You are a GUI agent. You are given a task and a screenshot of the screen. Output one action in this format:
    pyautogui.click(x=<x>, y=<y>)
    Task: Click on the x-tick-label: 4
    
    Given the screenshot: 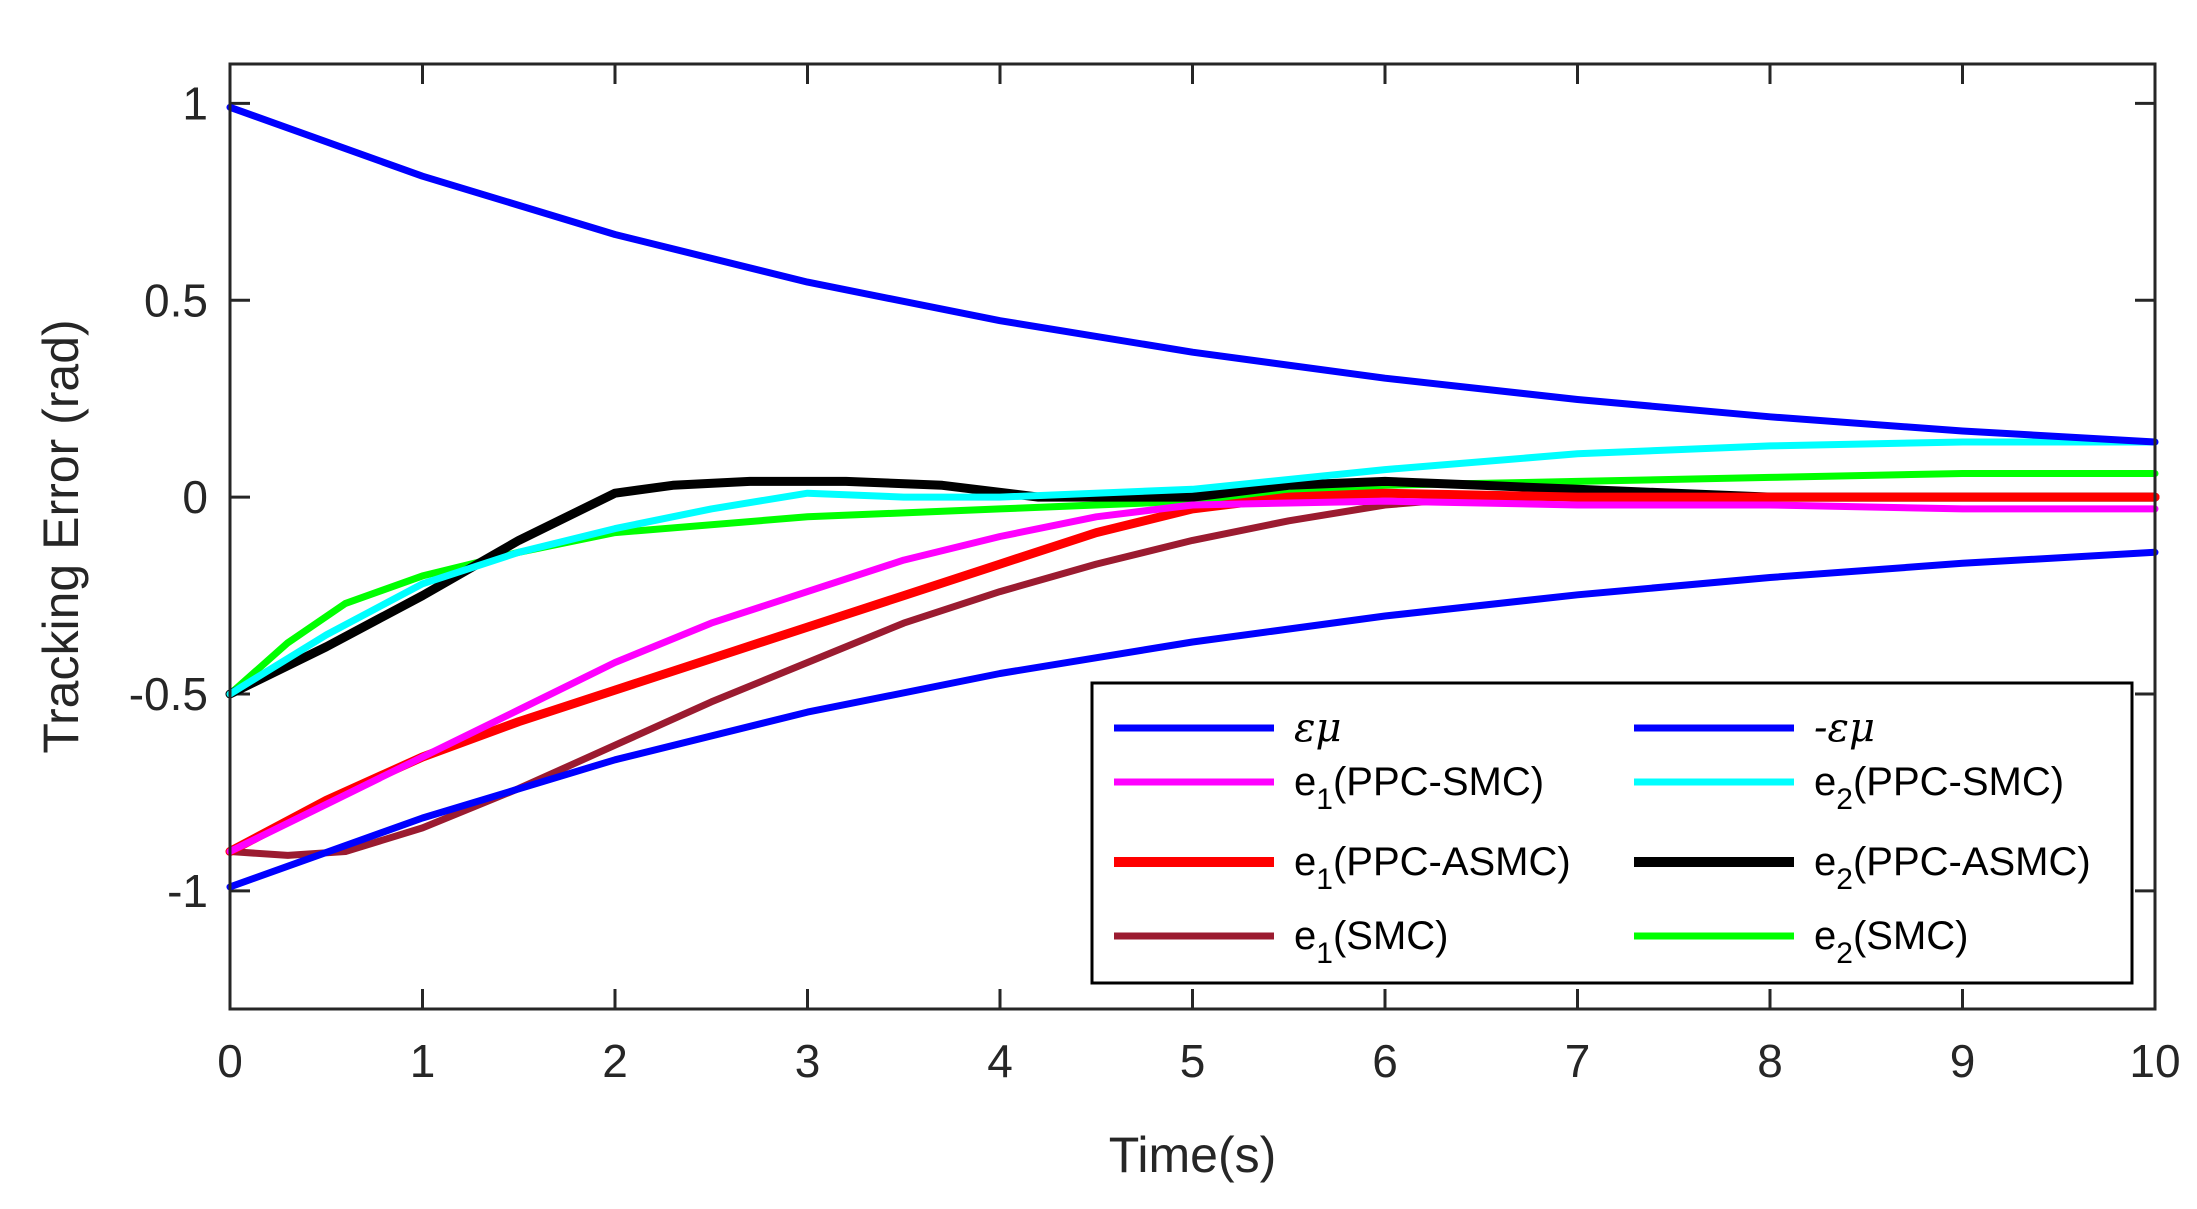 What is the action you would take?
    pyautogui.click(x=1000, y=1061)
    